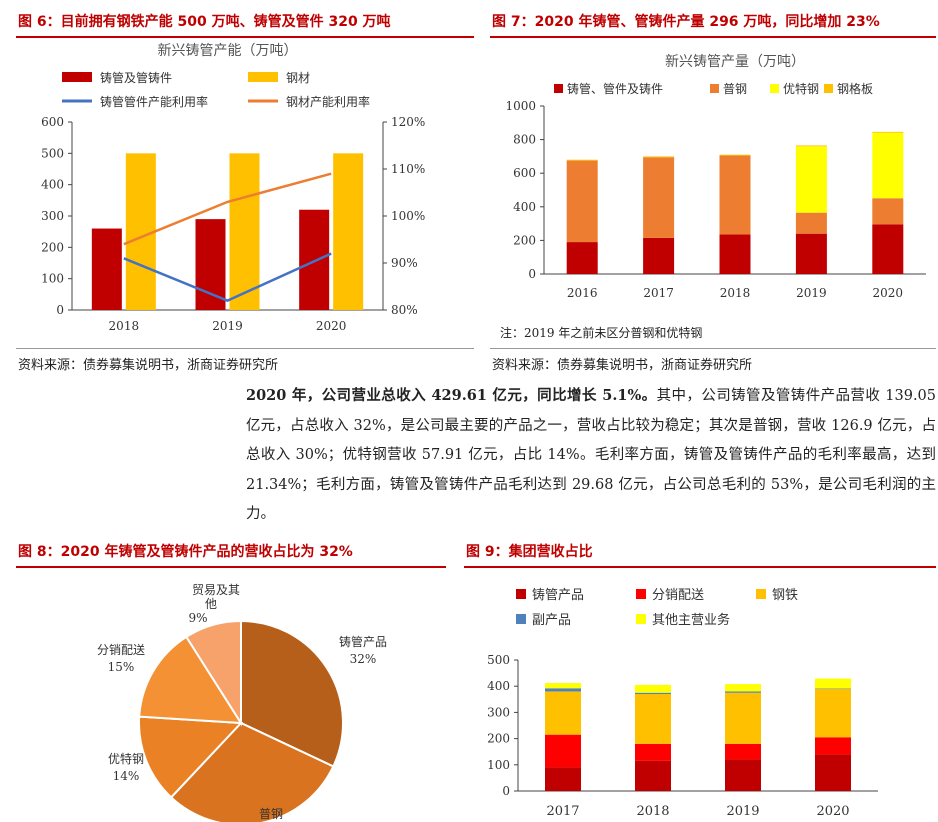  What do you see at coordinates (551, 620) in the screenshot?
I see `legend-label: 副产品` at bounding box center [551, 620].